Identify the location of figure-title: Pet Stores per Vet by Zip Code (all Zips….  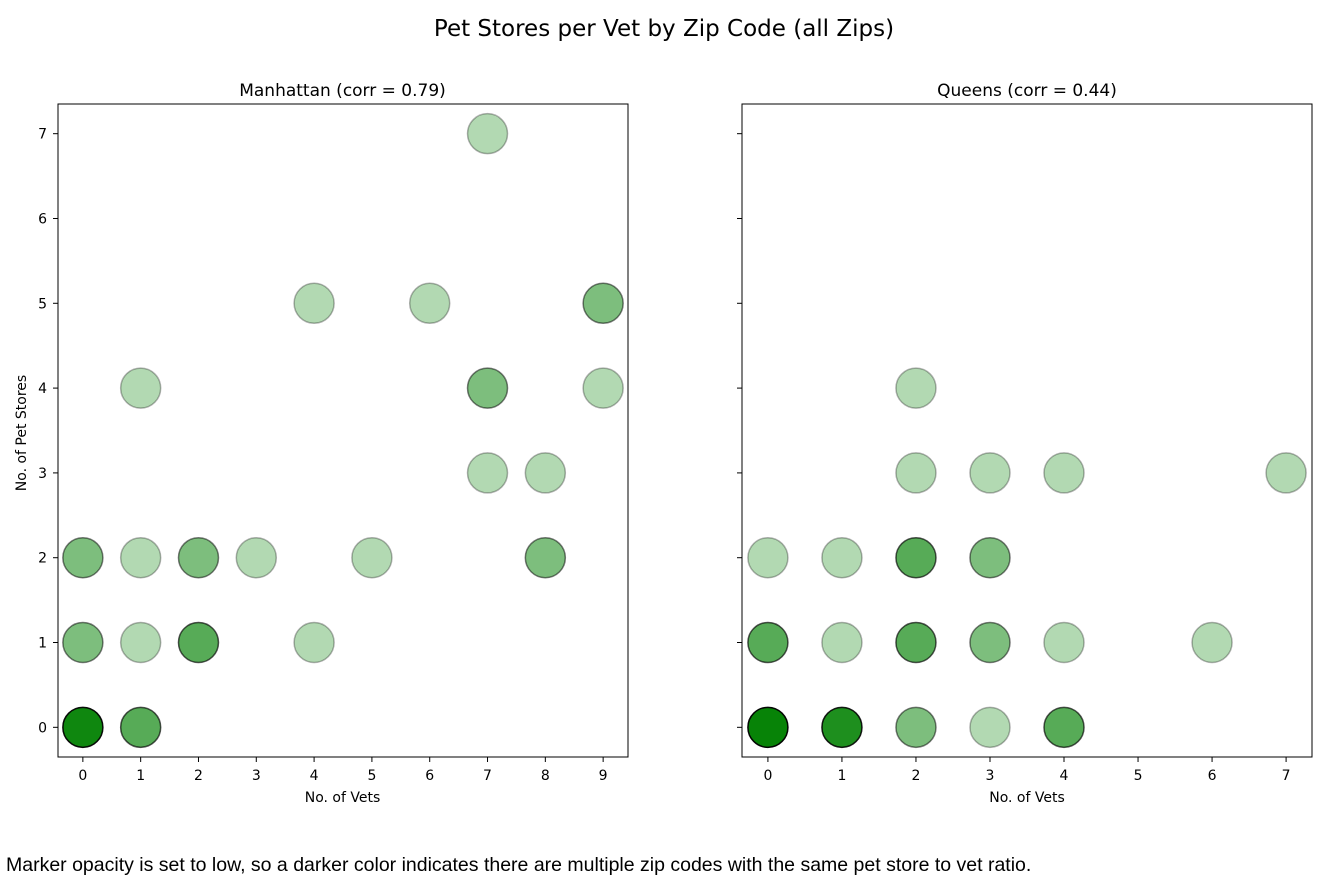
(664, 29).